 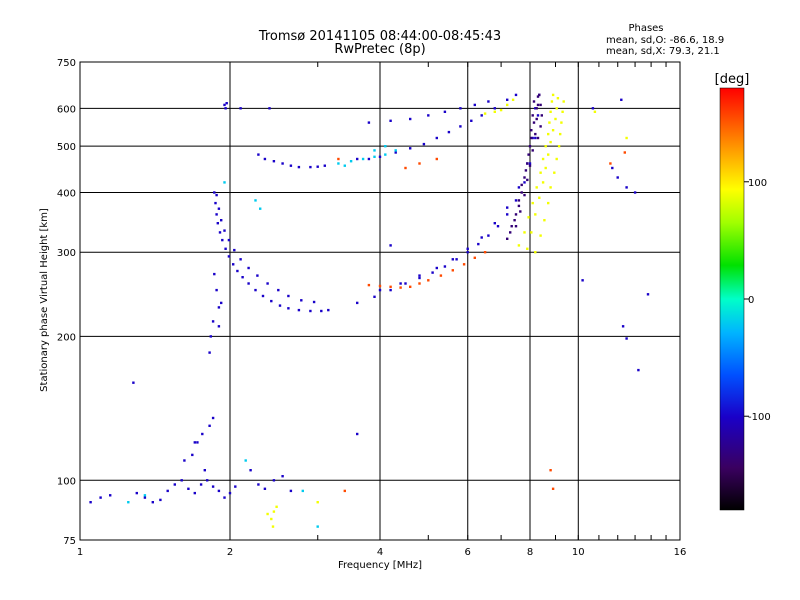 I want to click on x-tick-label: 6, so click(x=468, y=552).